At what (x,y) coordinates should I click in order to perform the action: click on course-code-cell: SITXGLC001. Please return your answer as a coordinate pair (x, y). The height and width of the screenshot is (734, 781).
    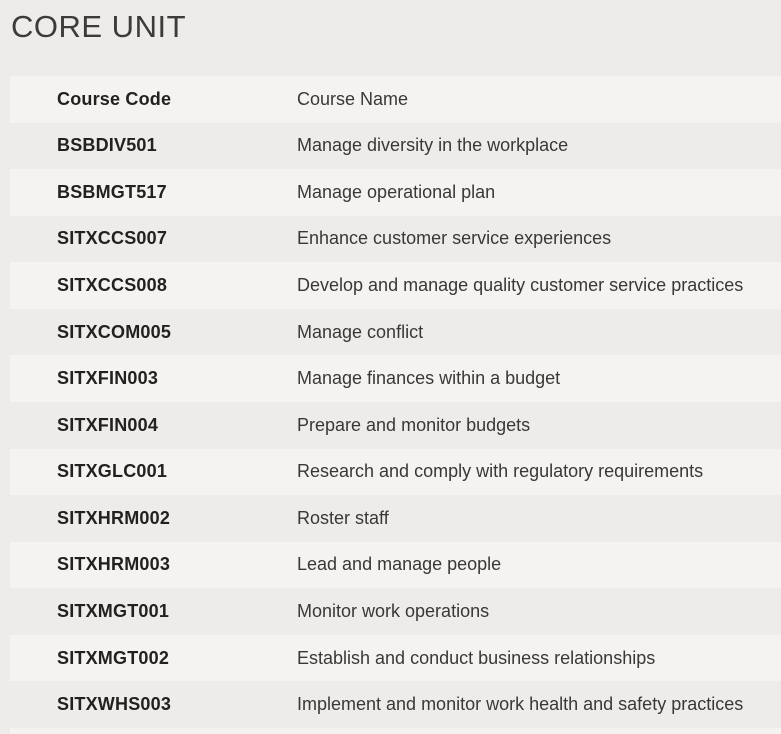
    Looking at the image, I should click on (112, 471).